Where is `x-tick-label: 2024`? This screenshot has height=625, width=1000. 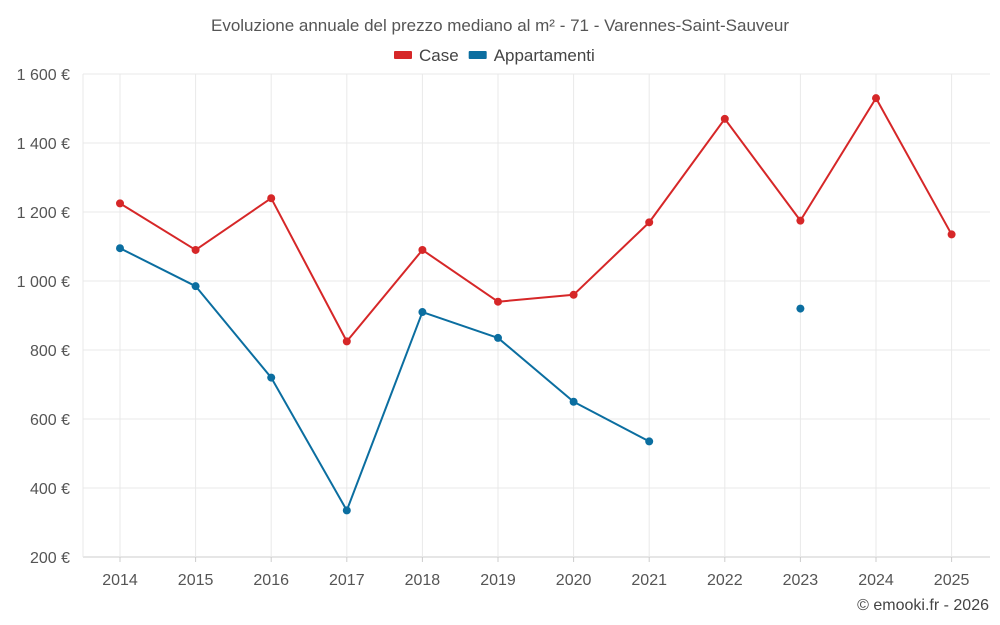 x-tick-label: 2024 is located at coordinates (876, 580).